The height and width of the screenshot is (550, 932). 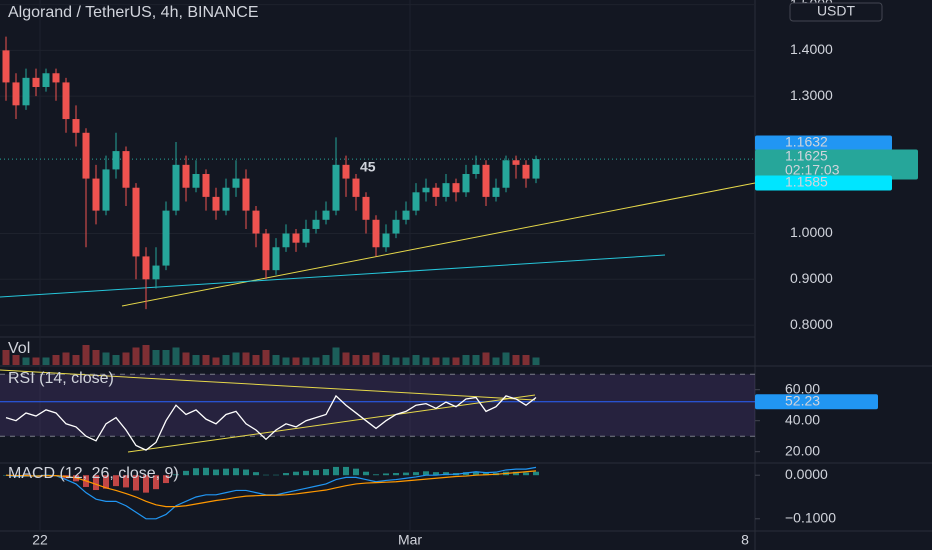 What do you see at coordinates (745, 540) in the screenshot?
I see `x-tick-label: 8` at bounding box center [745, 540].